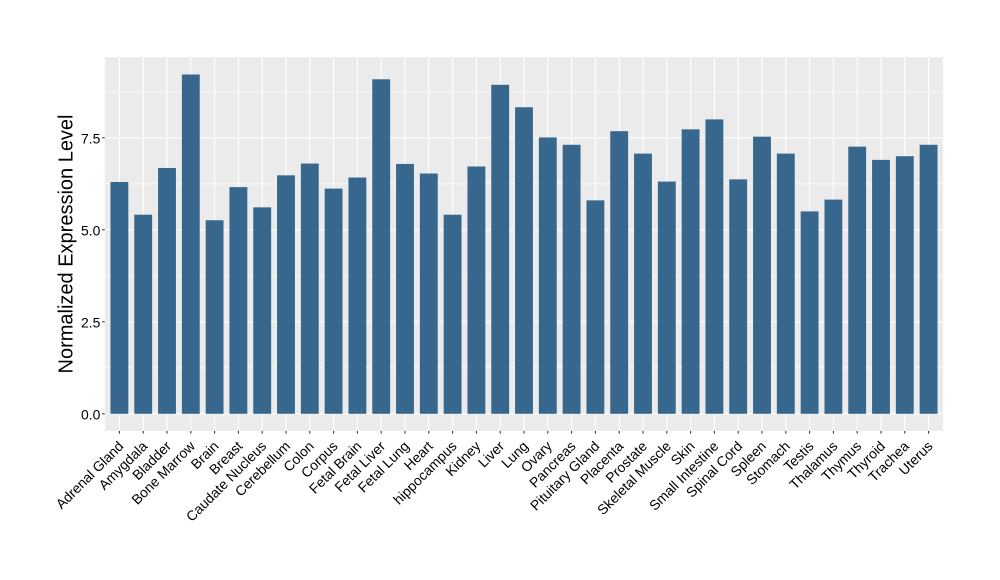 Image resolution: width=1000 pixels, height=580 pixels. Describe the element at coordinates (91, 138) in the screenshot. I see `svg-text: 7.5` at that location.